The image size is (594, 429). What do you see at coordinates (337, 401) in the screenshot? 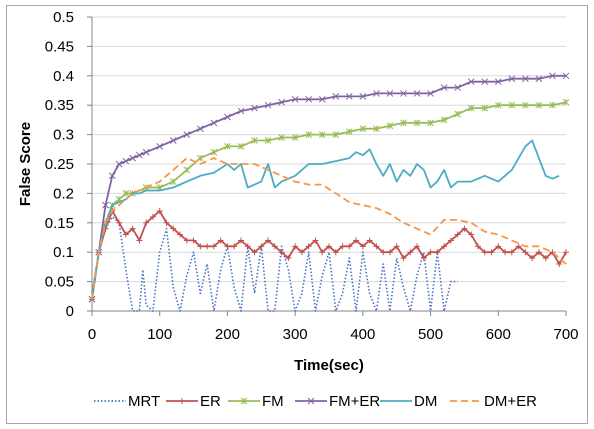
I see `legend-item: FM+ER` at bounding box center [337, 401].